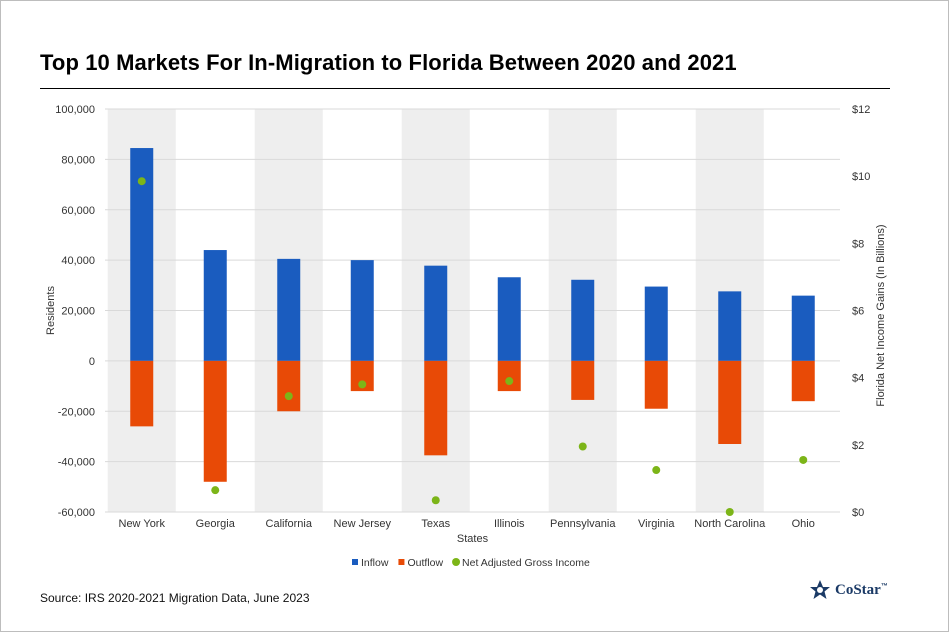 Image resolution: width=951 pixels, height=634 pixels. What do you see at coordinates (363, 524) in the screenshot?
I see `x-tick-label: New Jersey` at bounding box center [363, 524].